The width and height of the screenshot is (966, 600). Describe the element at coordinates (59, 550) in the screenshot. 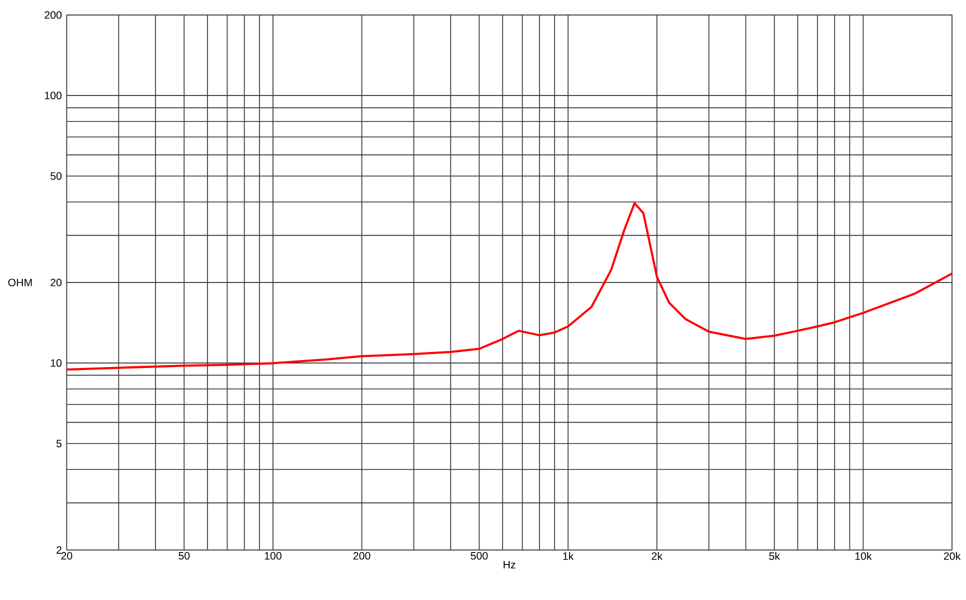

I see `y-tick-label: 2` at that location.